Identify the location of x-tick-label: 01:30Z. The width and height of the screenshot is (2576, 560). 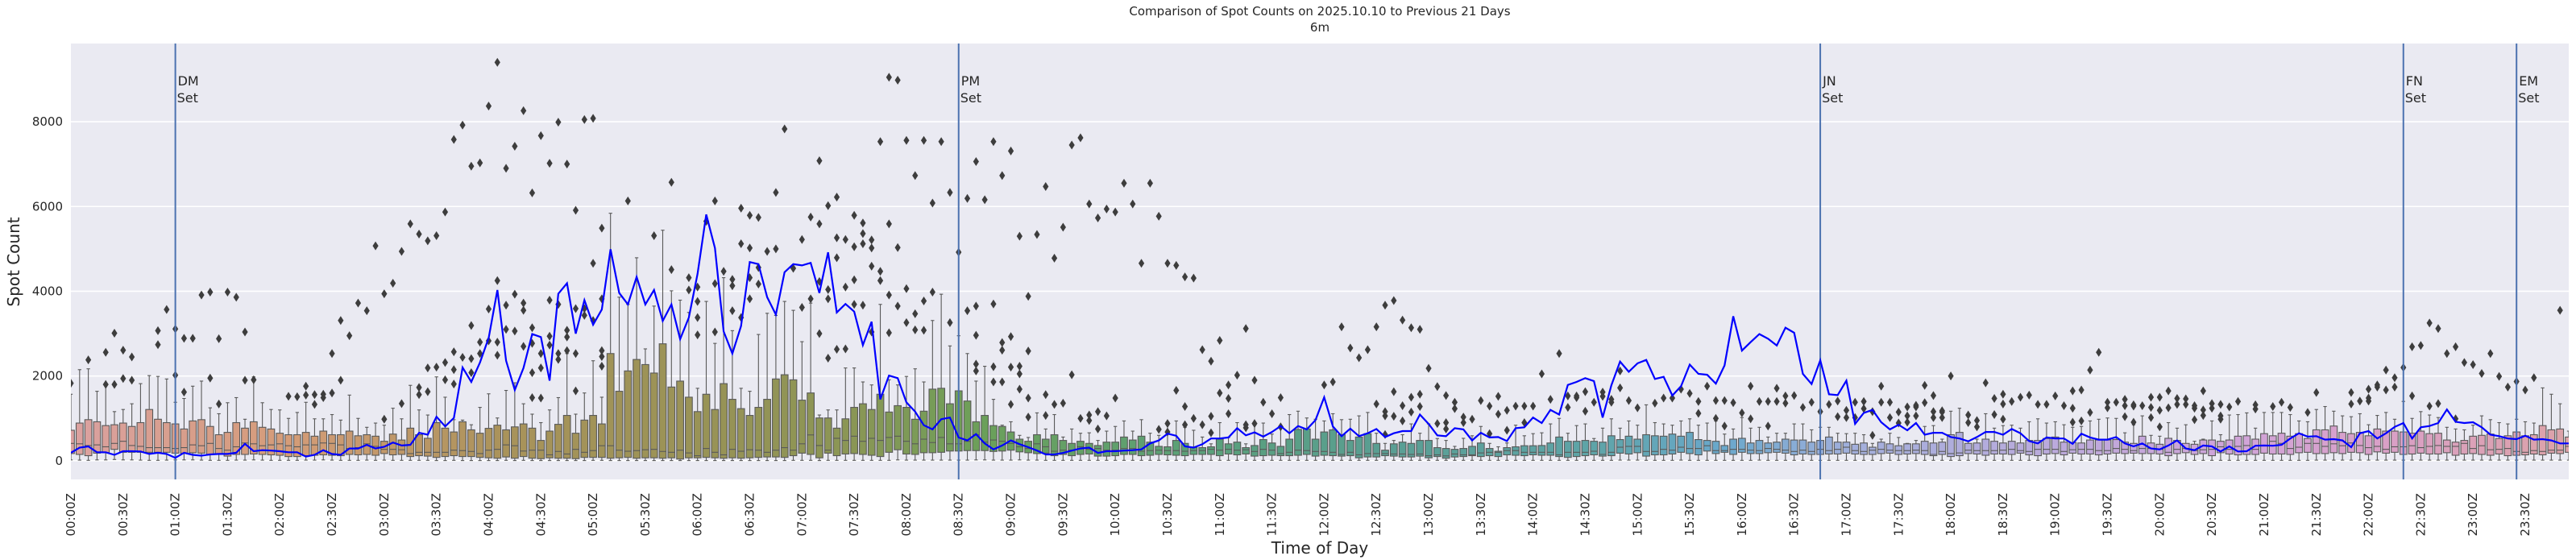
(227, 515).